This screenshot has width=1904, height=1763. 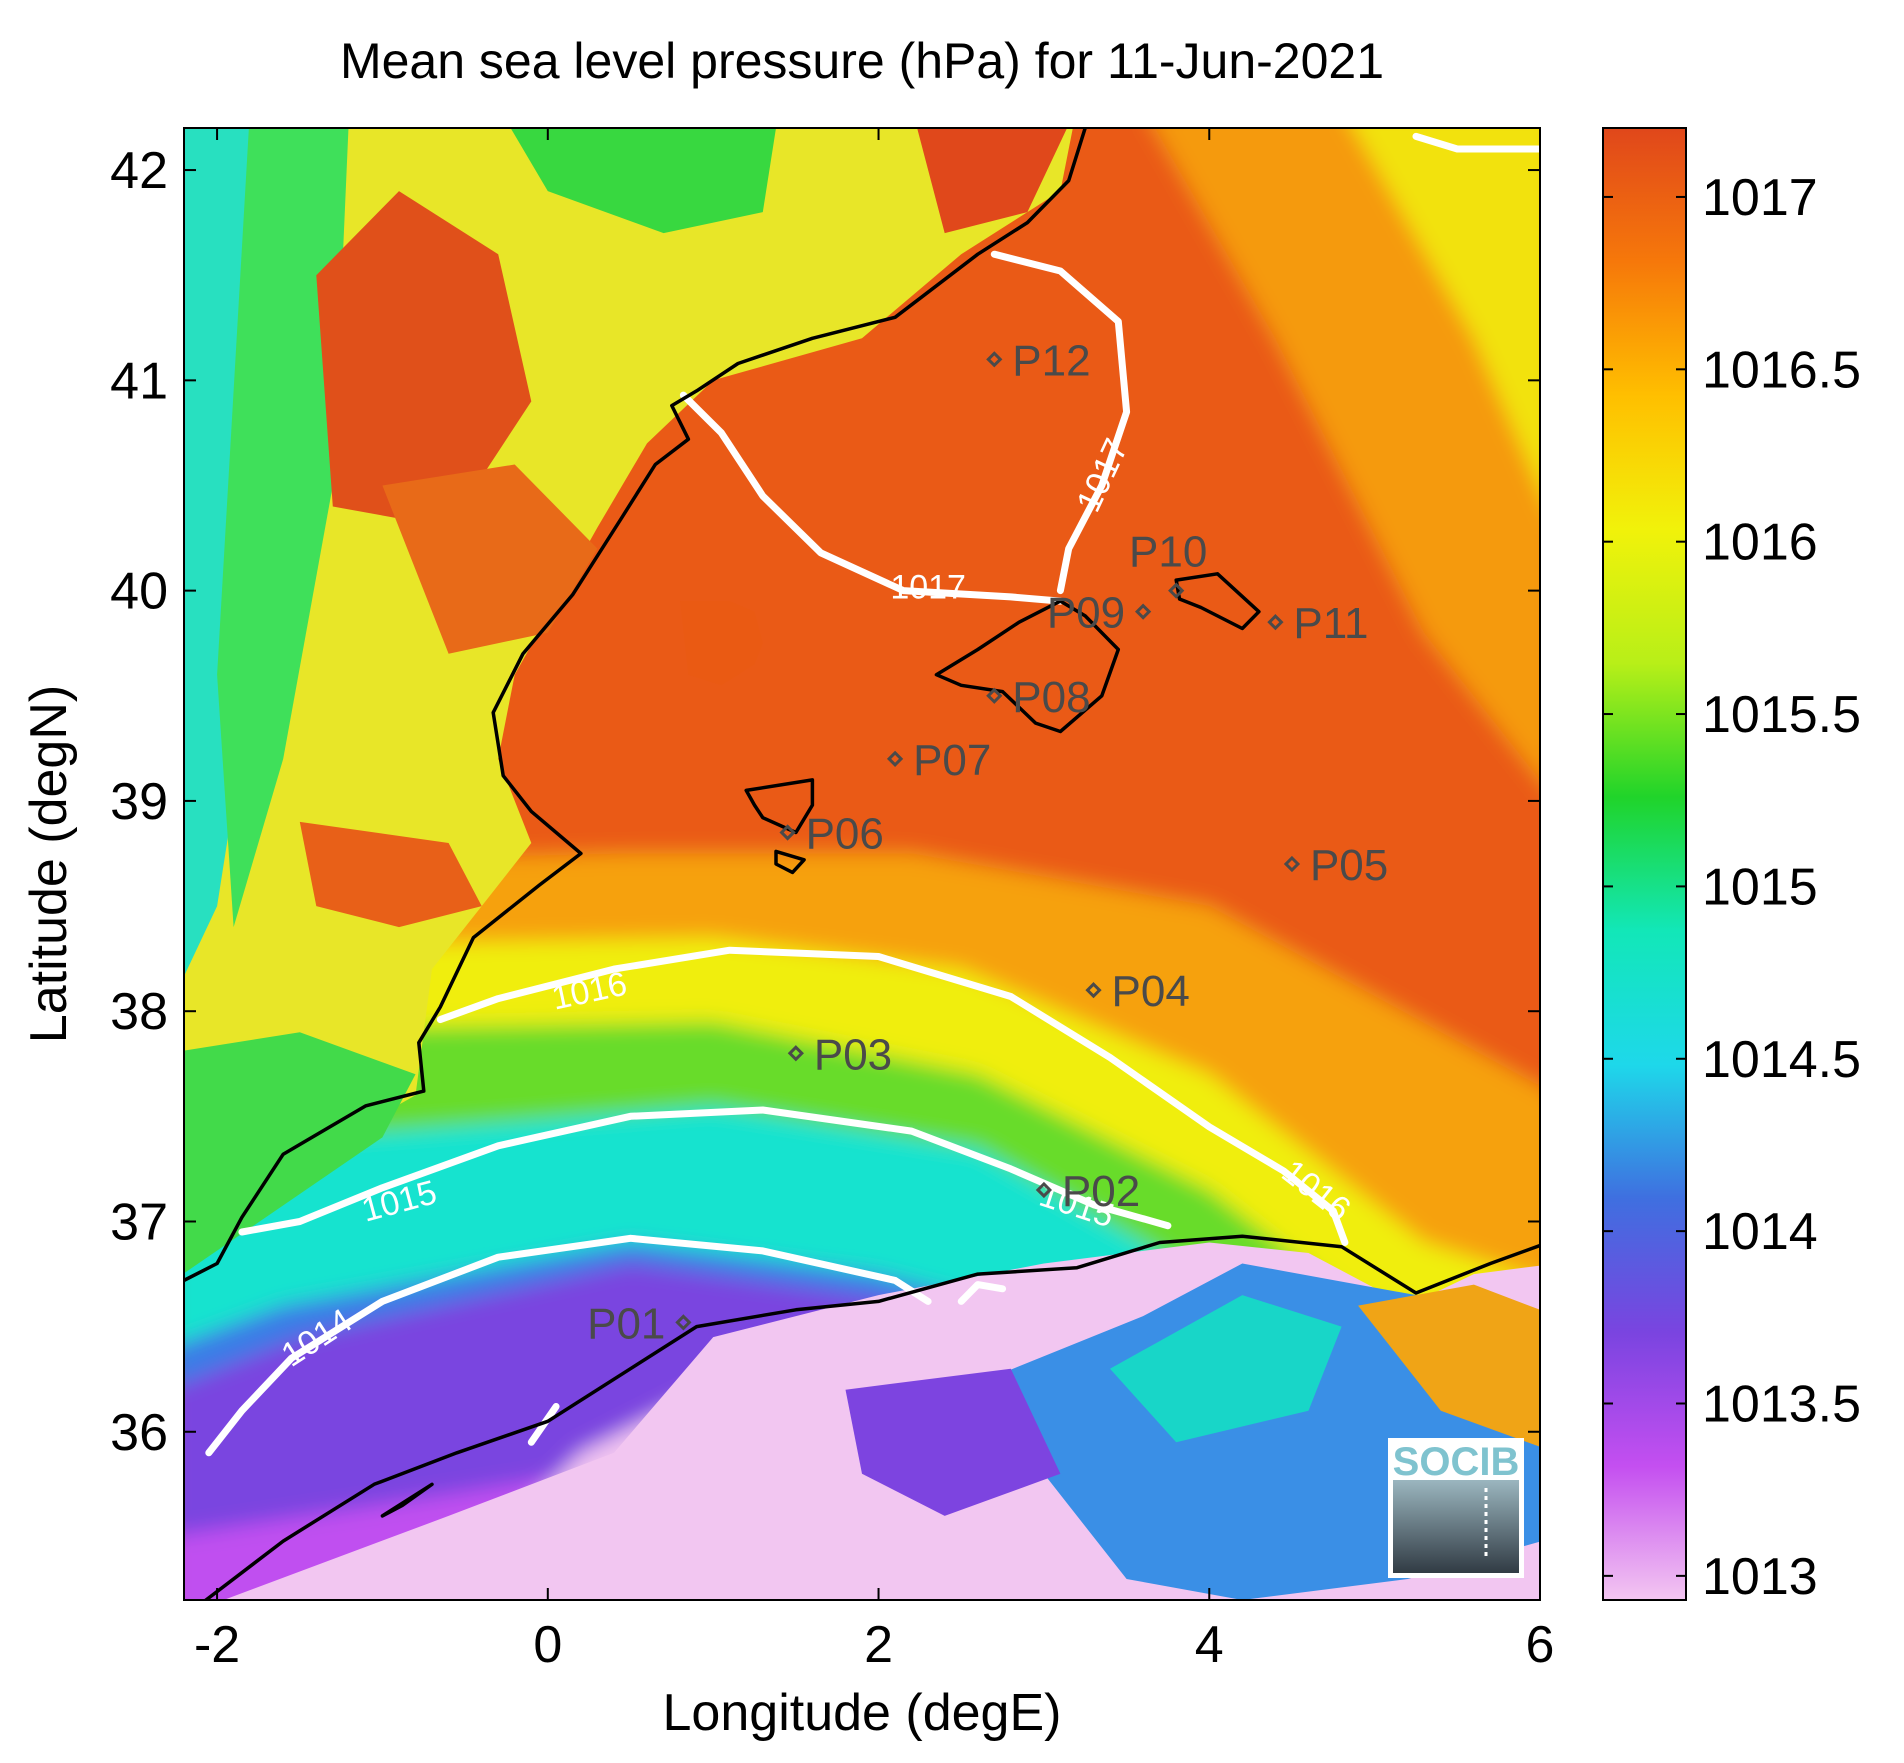 I want to click on colorbar-tick-label: 1017, so click(x=1760, y=198).